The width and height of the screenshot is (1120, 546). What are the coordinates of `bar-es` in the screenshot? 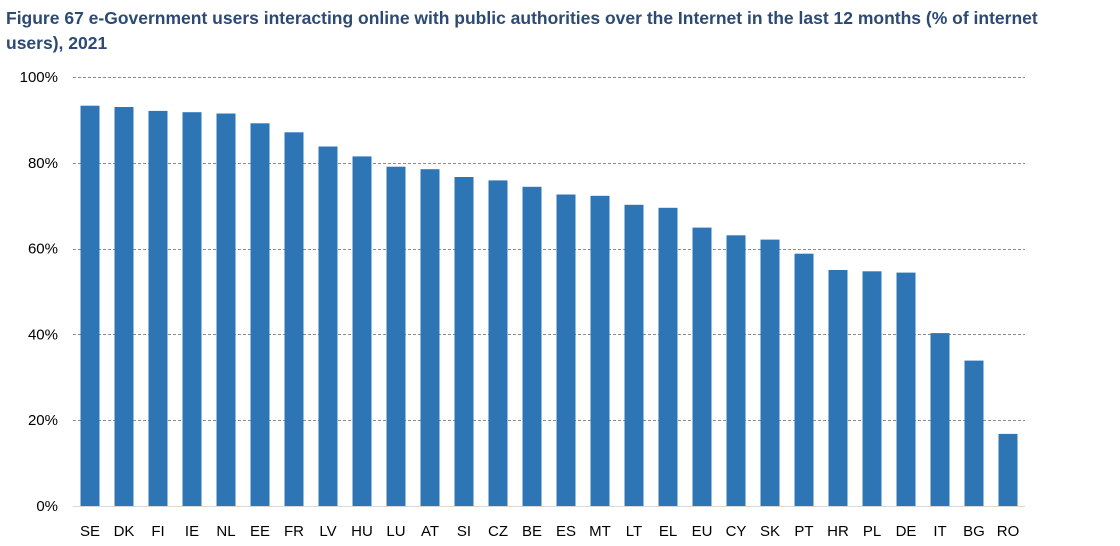 It's located at (566, 350).